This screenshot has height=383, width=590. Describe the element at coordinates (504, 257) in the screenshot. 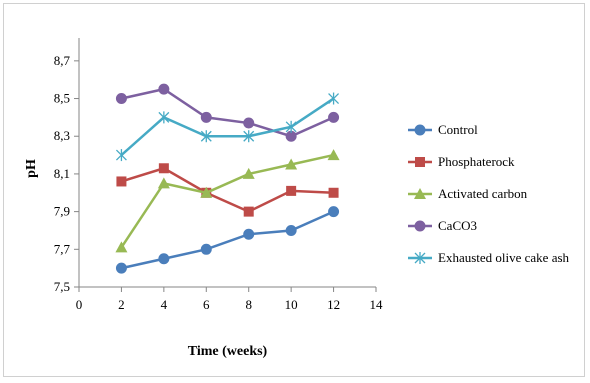

I see `legend-label: Exhausted olive cake ash` at that location.